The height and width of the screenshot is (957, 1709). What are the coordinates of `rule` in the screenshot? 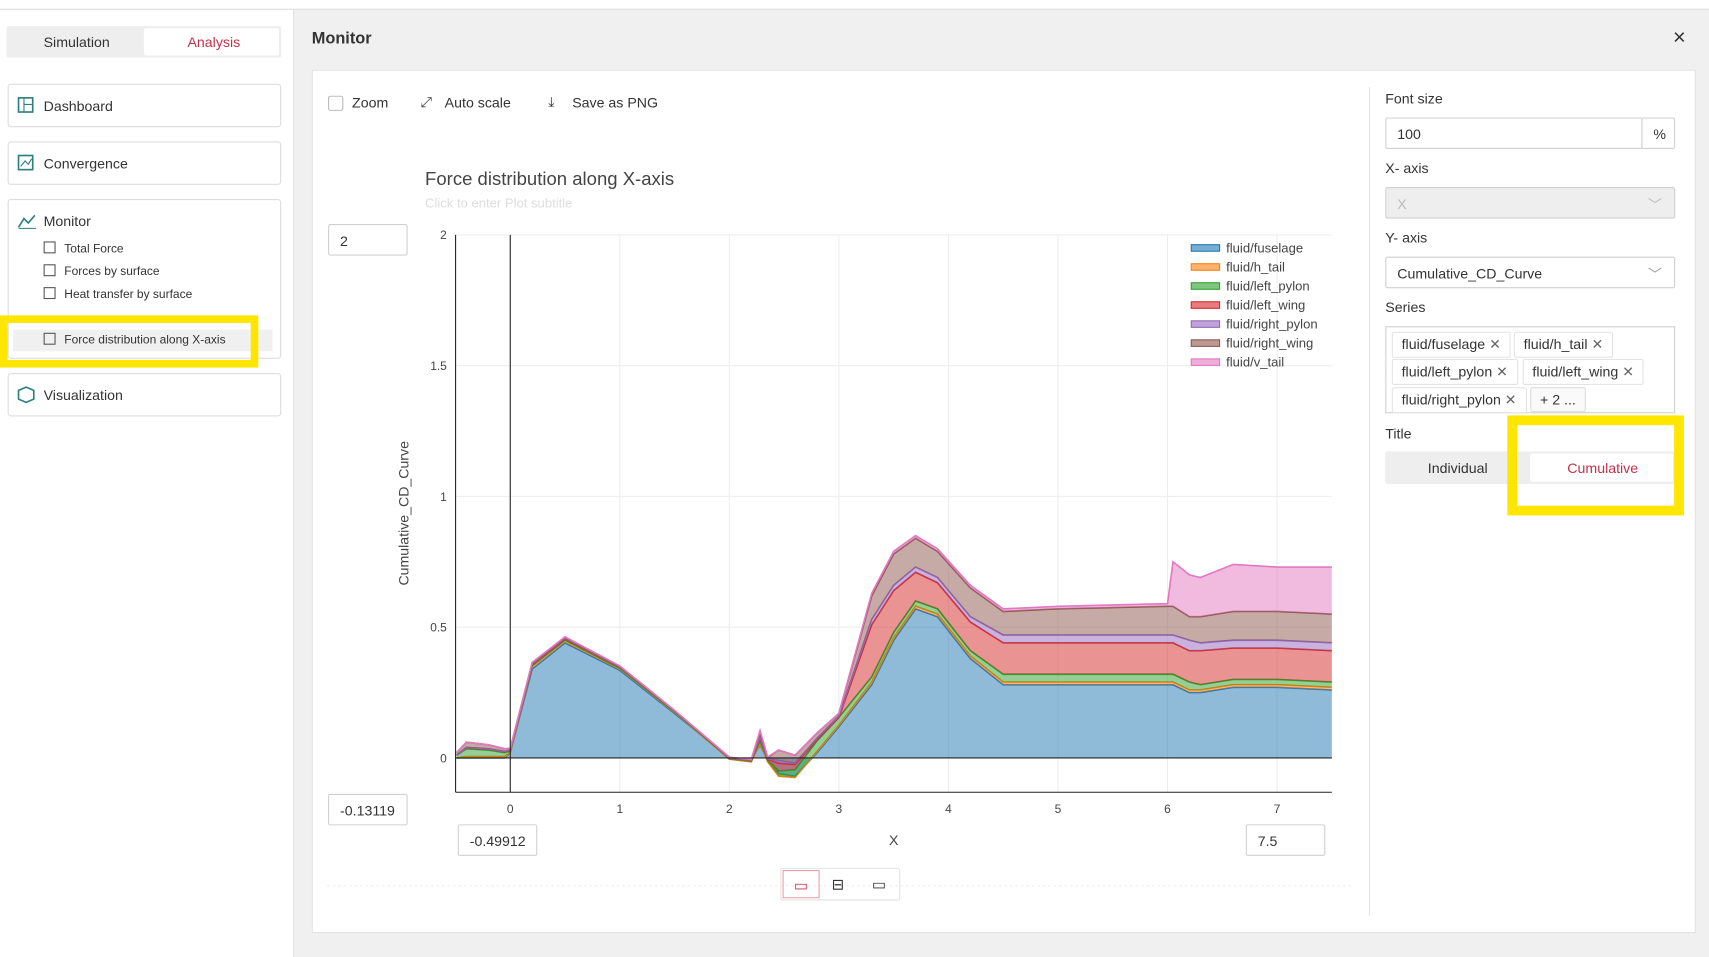 It's located at (839, 886).